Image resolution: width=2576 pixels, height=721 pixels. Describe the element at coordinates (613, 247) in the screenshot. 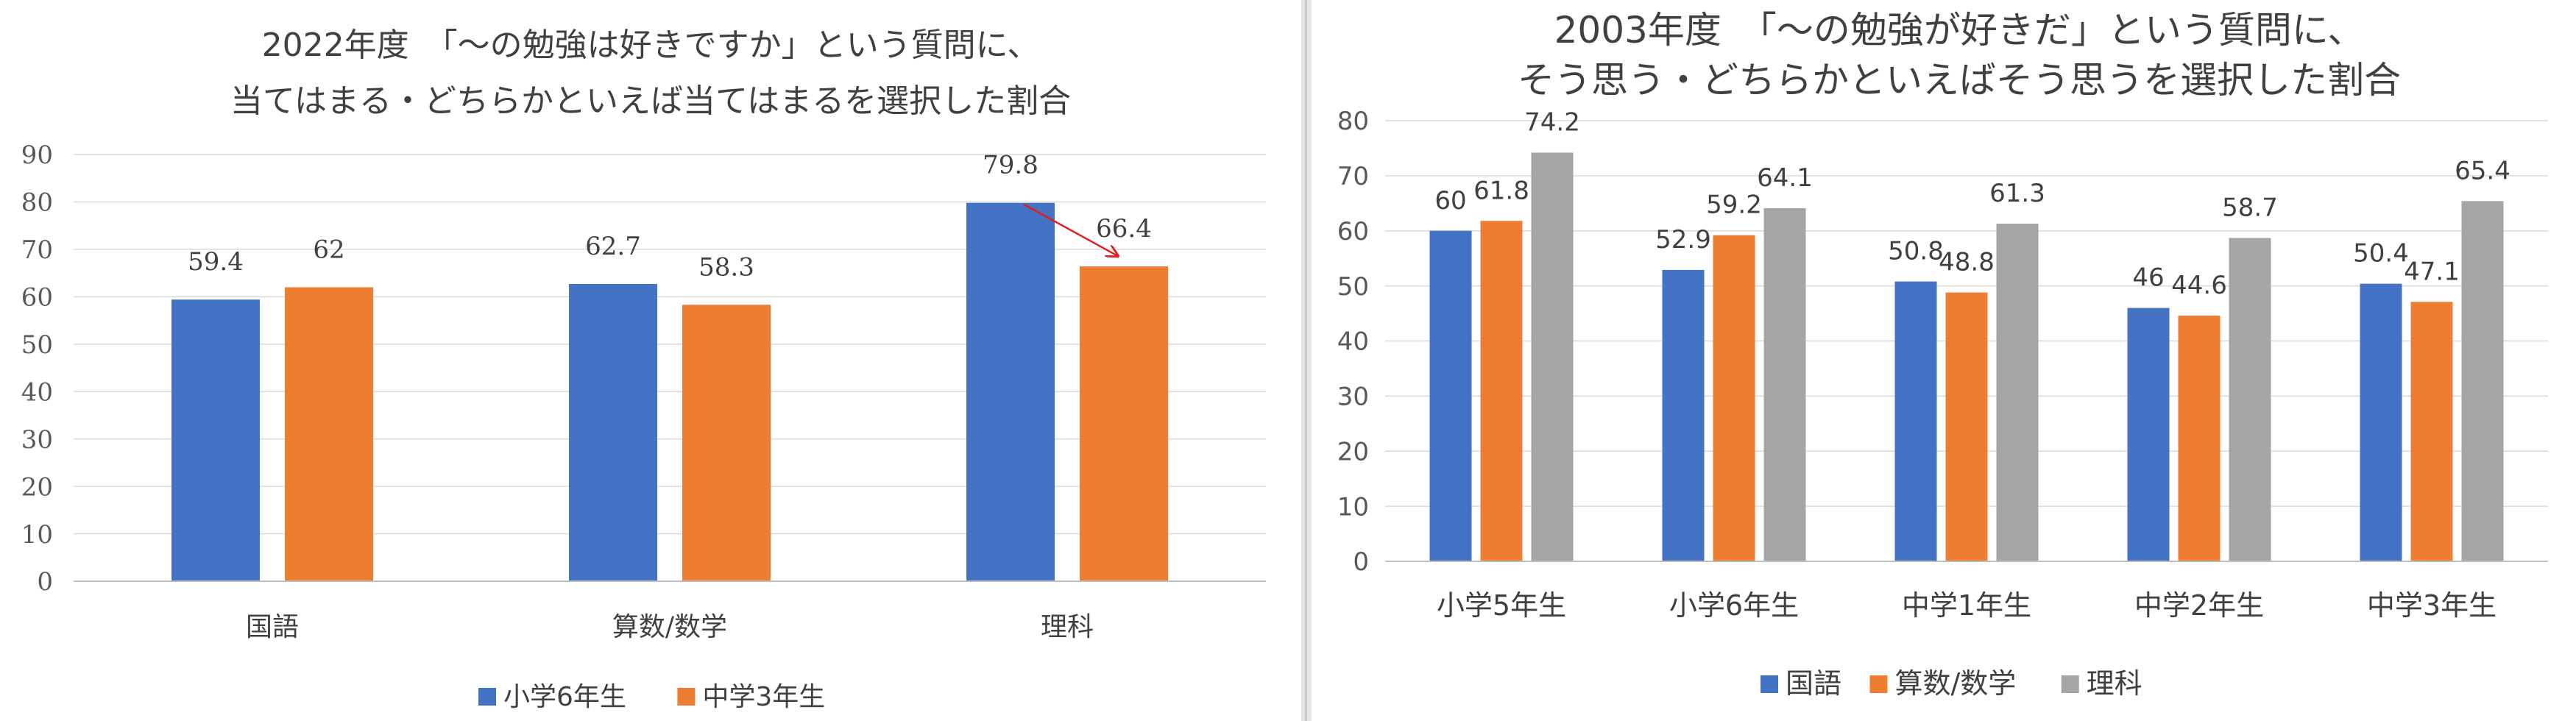

I see `data-label: 62.7` at that location.